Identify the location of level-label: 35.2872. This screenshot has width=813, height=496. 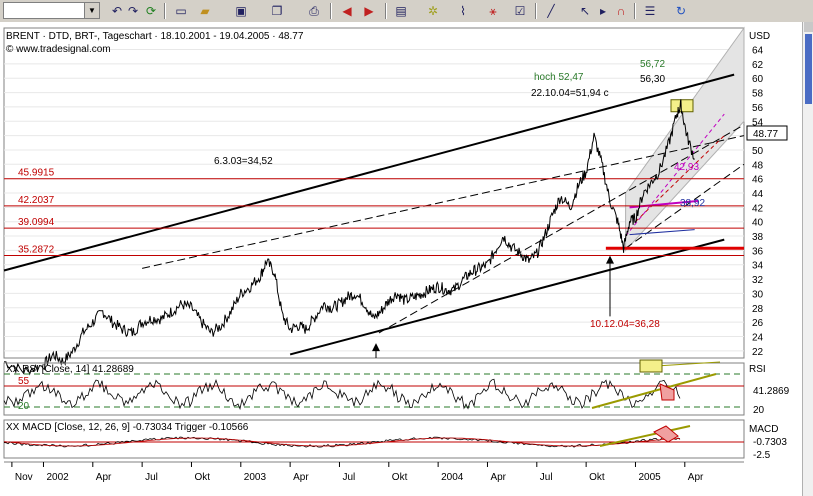
(36, 250).